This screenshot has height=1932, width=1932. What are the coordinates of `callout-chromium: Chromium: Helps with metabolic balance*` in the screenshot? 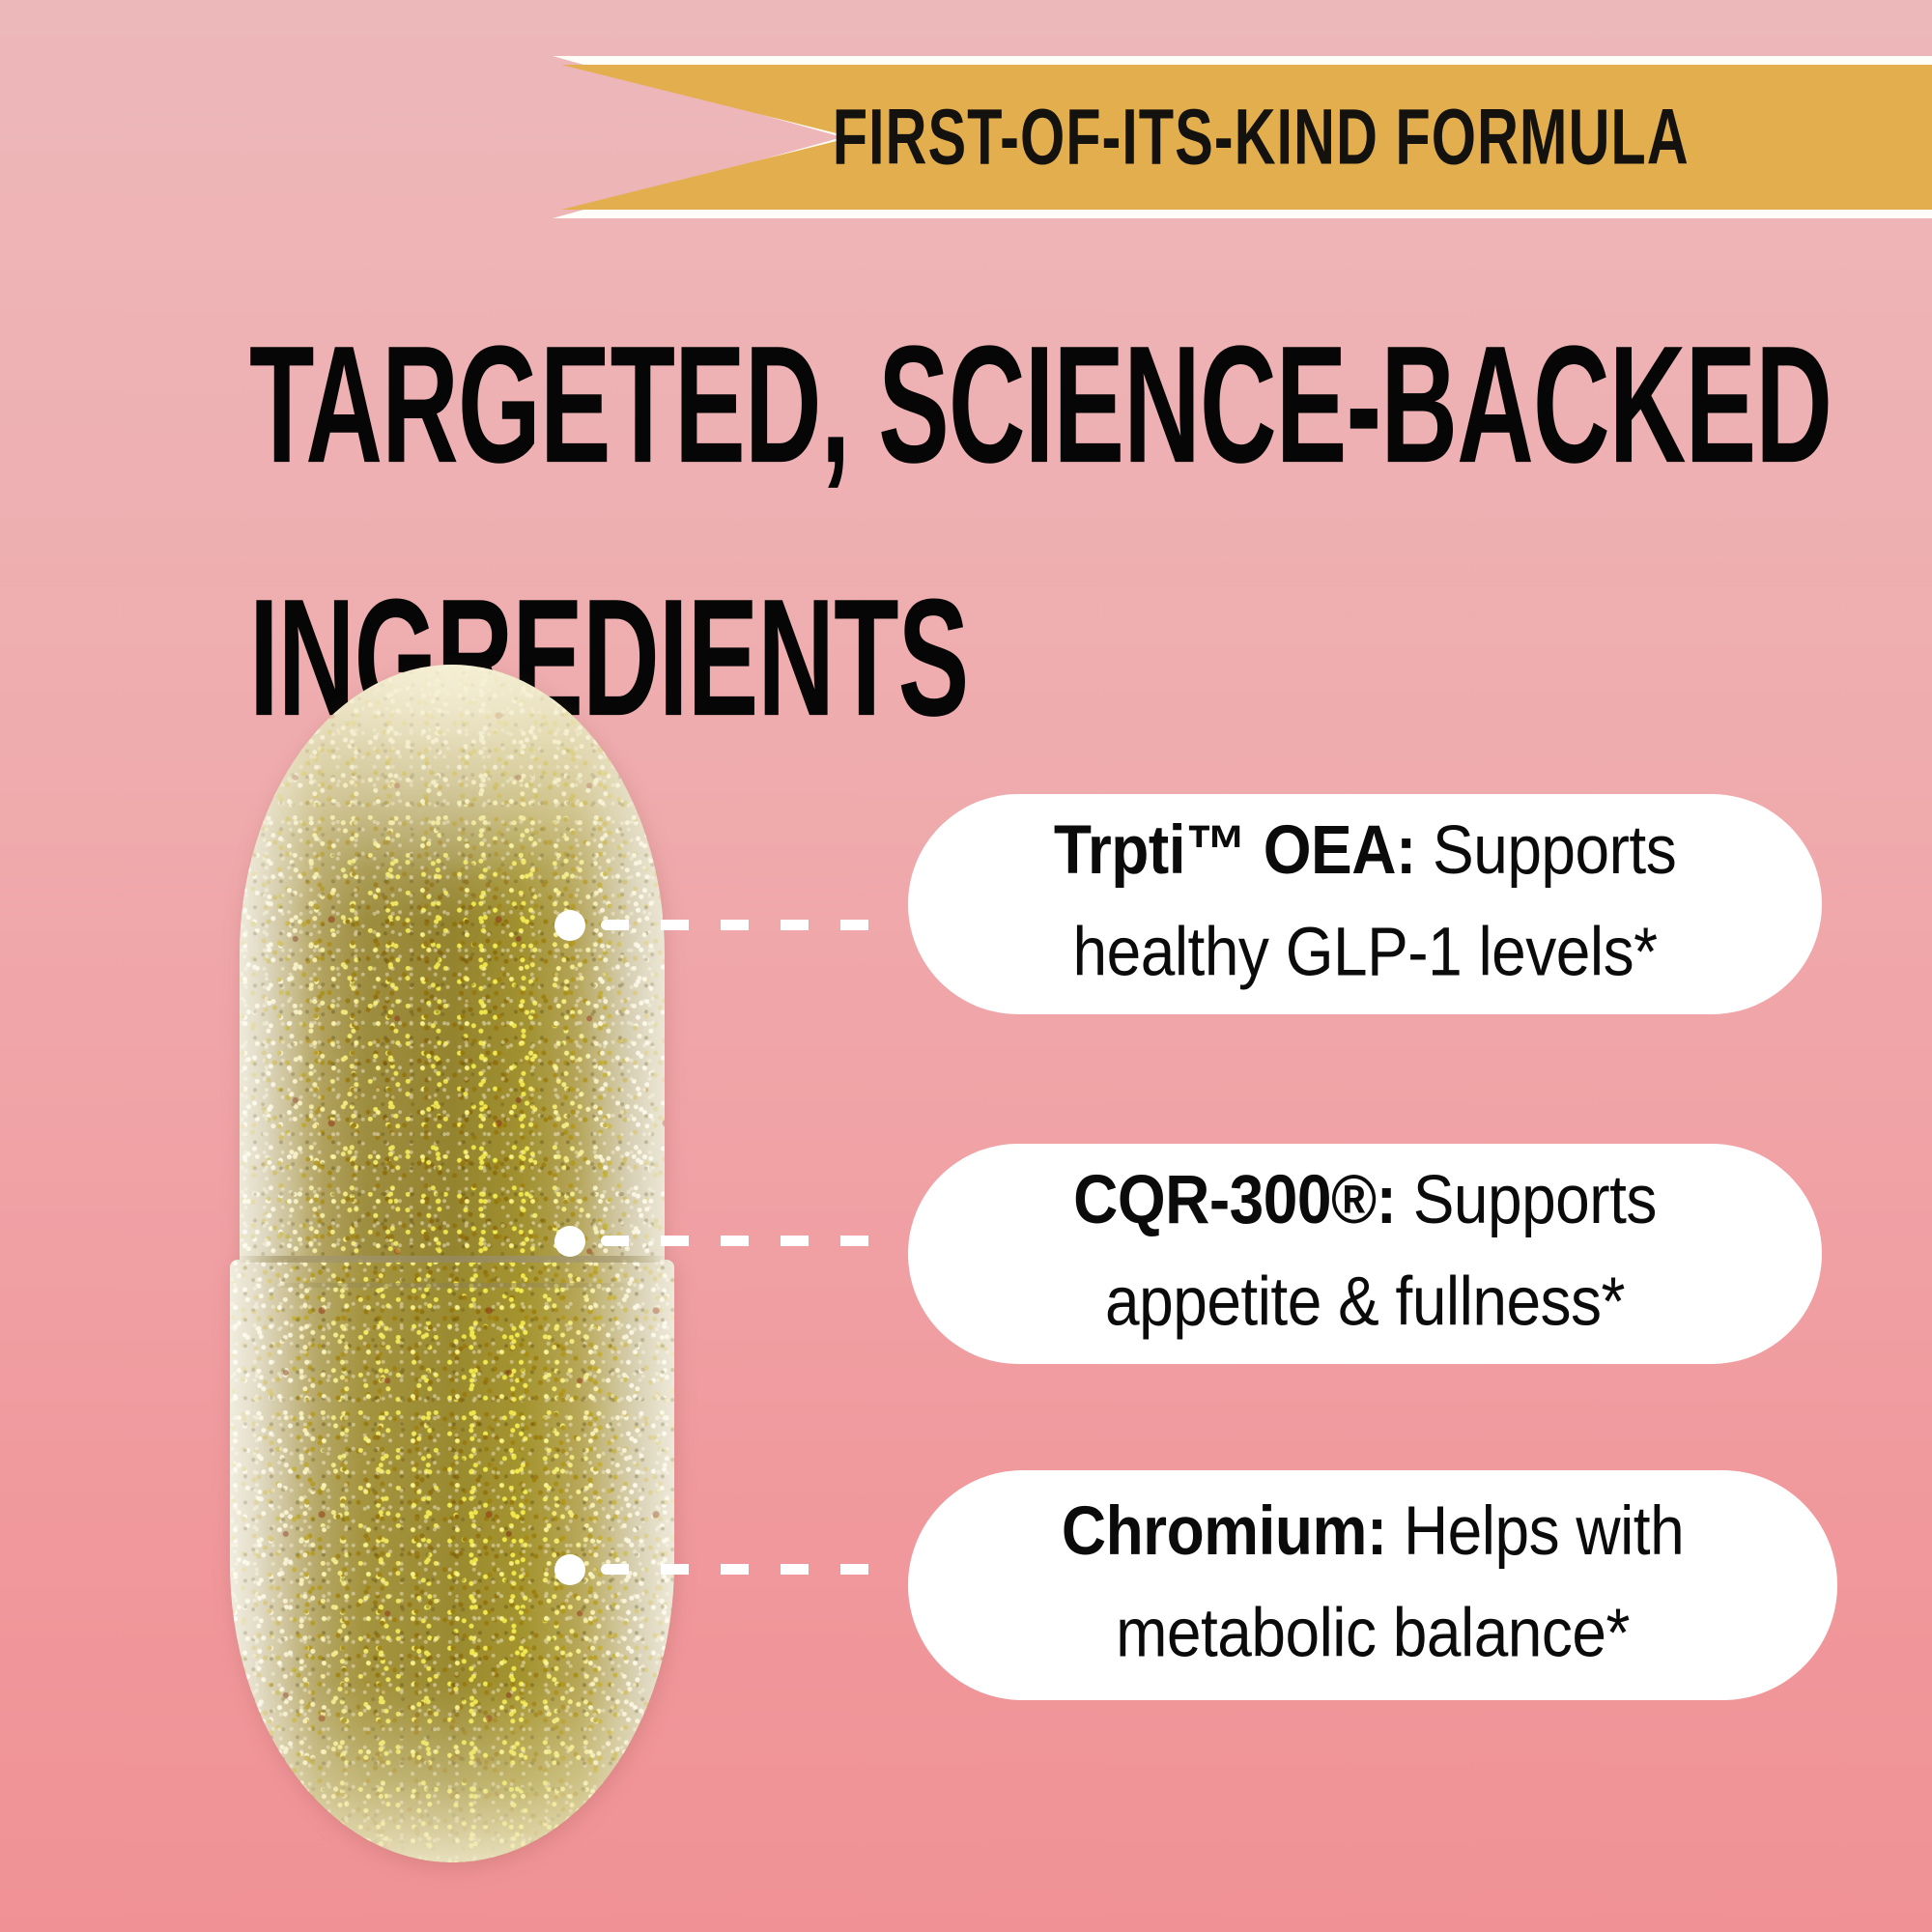 It's located at (1372, 1585).